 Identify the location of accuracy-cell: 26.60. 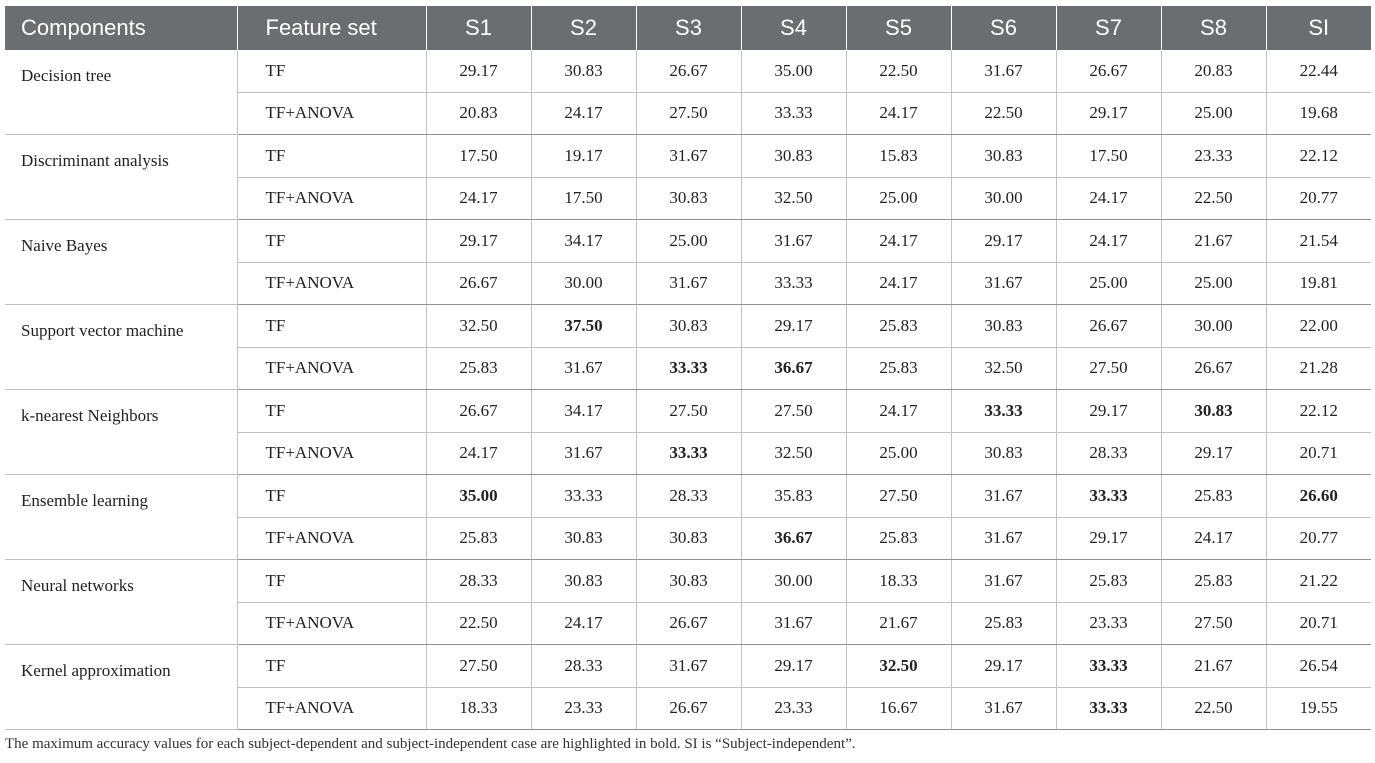
(1318, 496).